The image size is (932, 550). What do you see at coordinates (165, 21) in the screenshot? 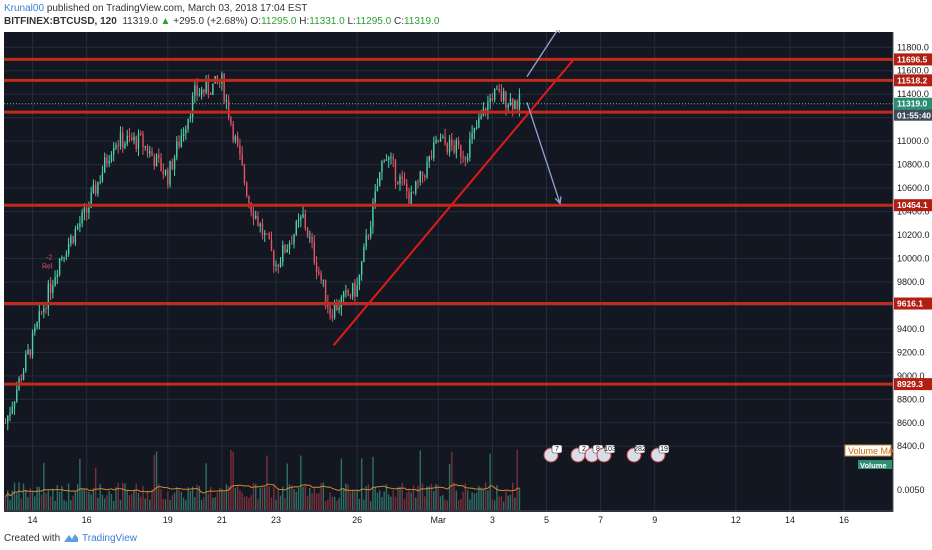
I see `change-arrow-icon: ▲` at bounding box center [165, 21].